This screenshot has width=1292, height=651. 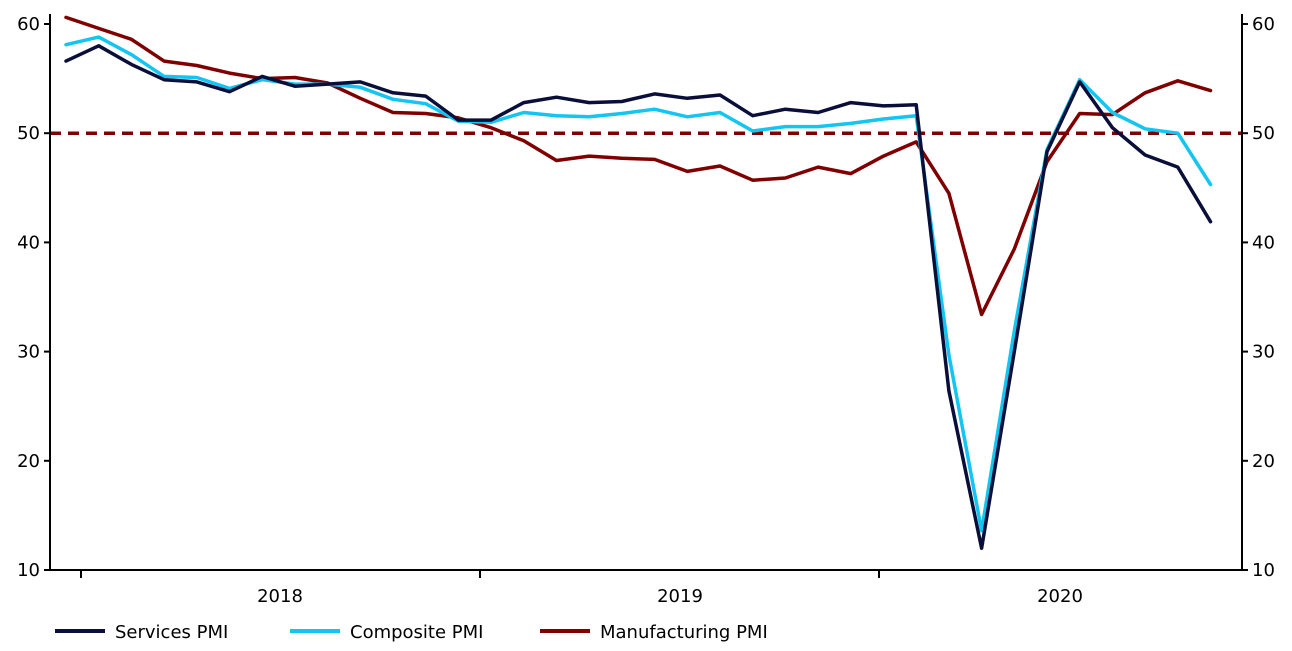 What do you see at coordinates (28, 24) in the screenshot?
I see `y-tick-label-left: 60` at bounding box center [28, 24].